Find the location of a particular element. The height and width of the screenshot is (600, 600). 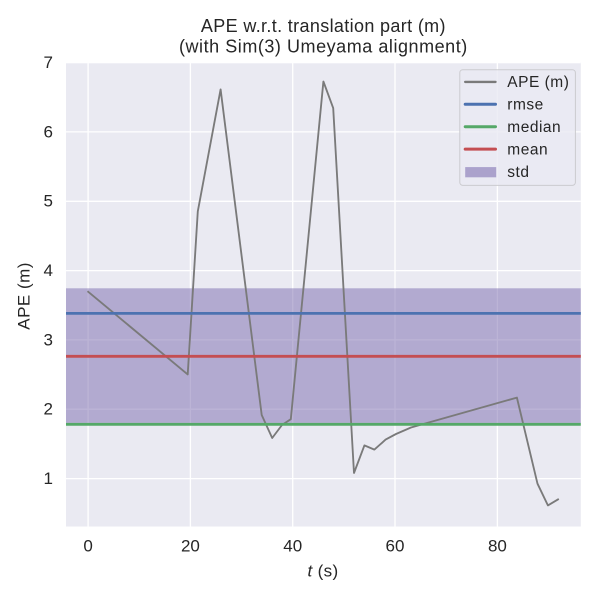

svg-text: 40 is located at coordinates (292, 545).